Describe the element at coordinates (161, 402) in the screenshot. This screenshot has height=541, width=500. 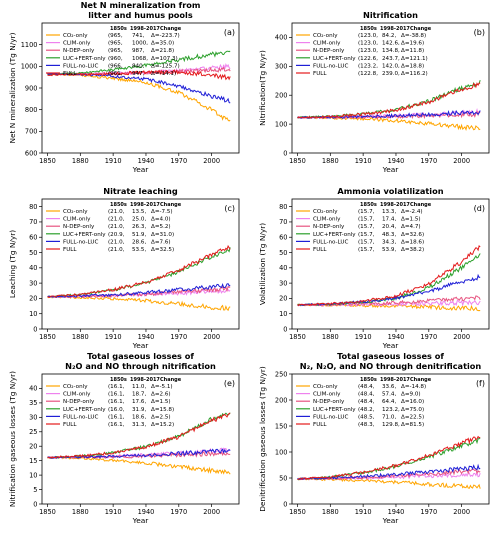
I see `legend-value-change: Δ=1.5)` at that location.